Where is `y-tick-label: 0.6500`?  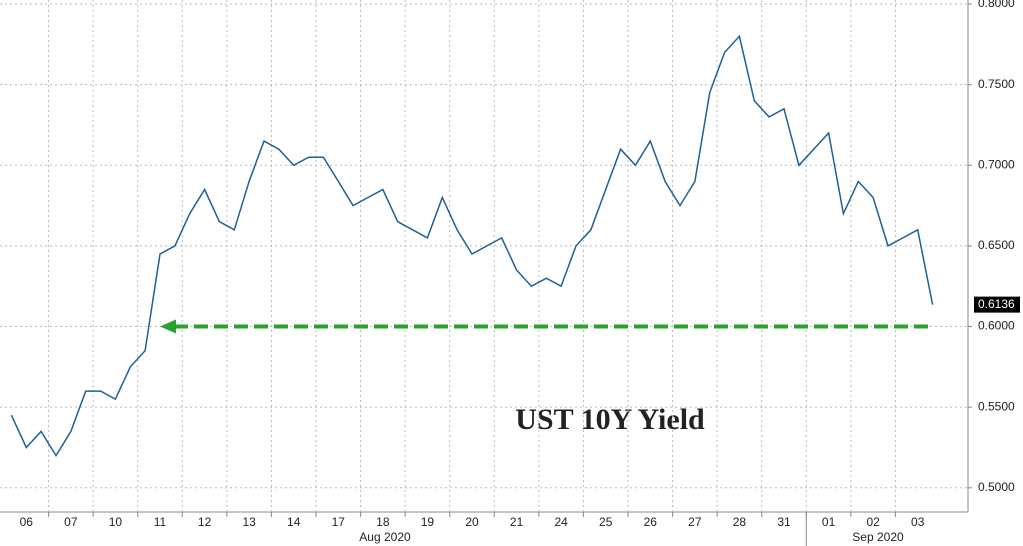 y-tick-label: 0.6500 is located at coordinates (996, 245).